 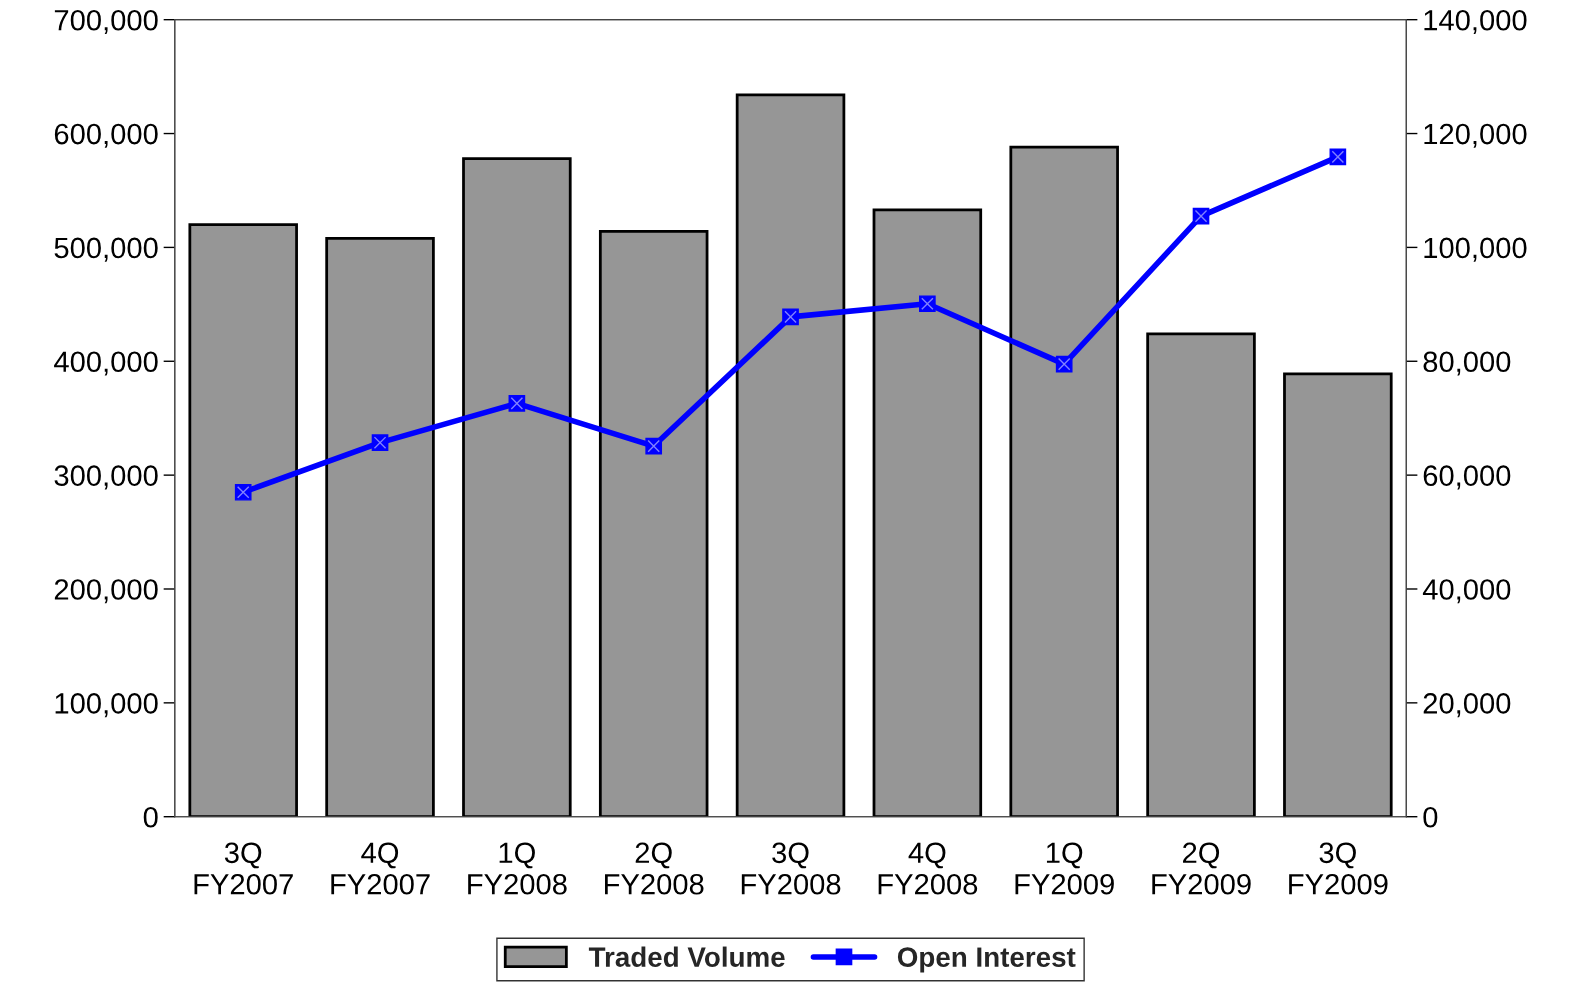 I want to click on y2-tick-label: 40,000, so click(x=1466, y=591).